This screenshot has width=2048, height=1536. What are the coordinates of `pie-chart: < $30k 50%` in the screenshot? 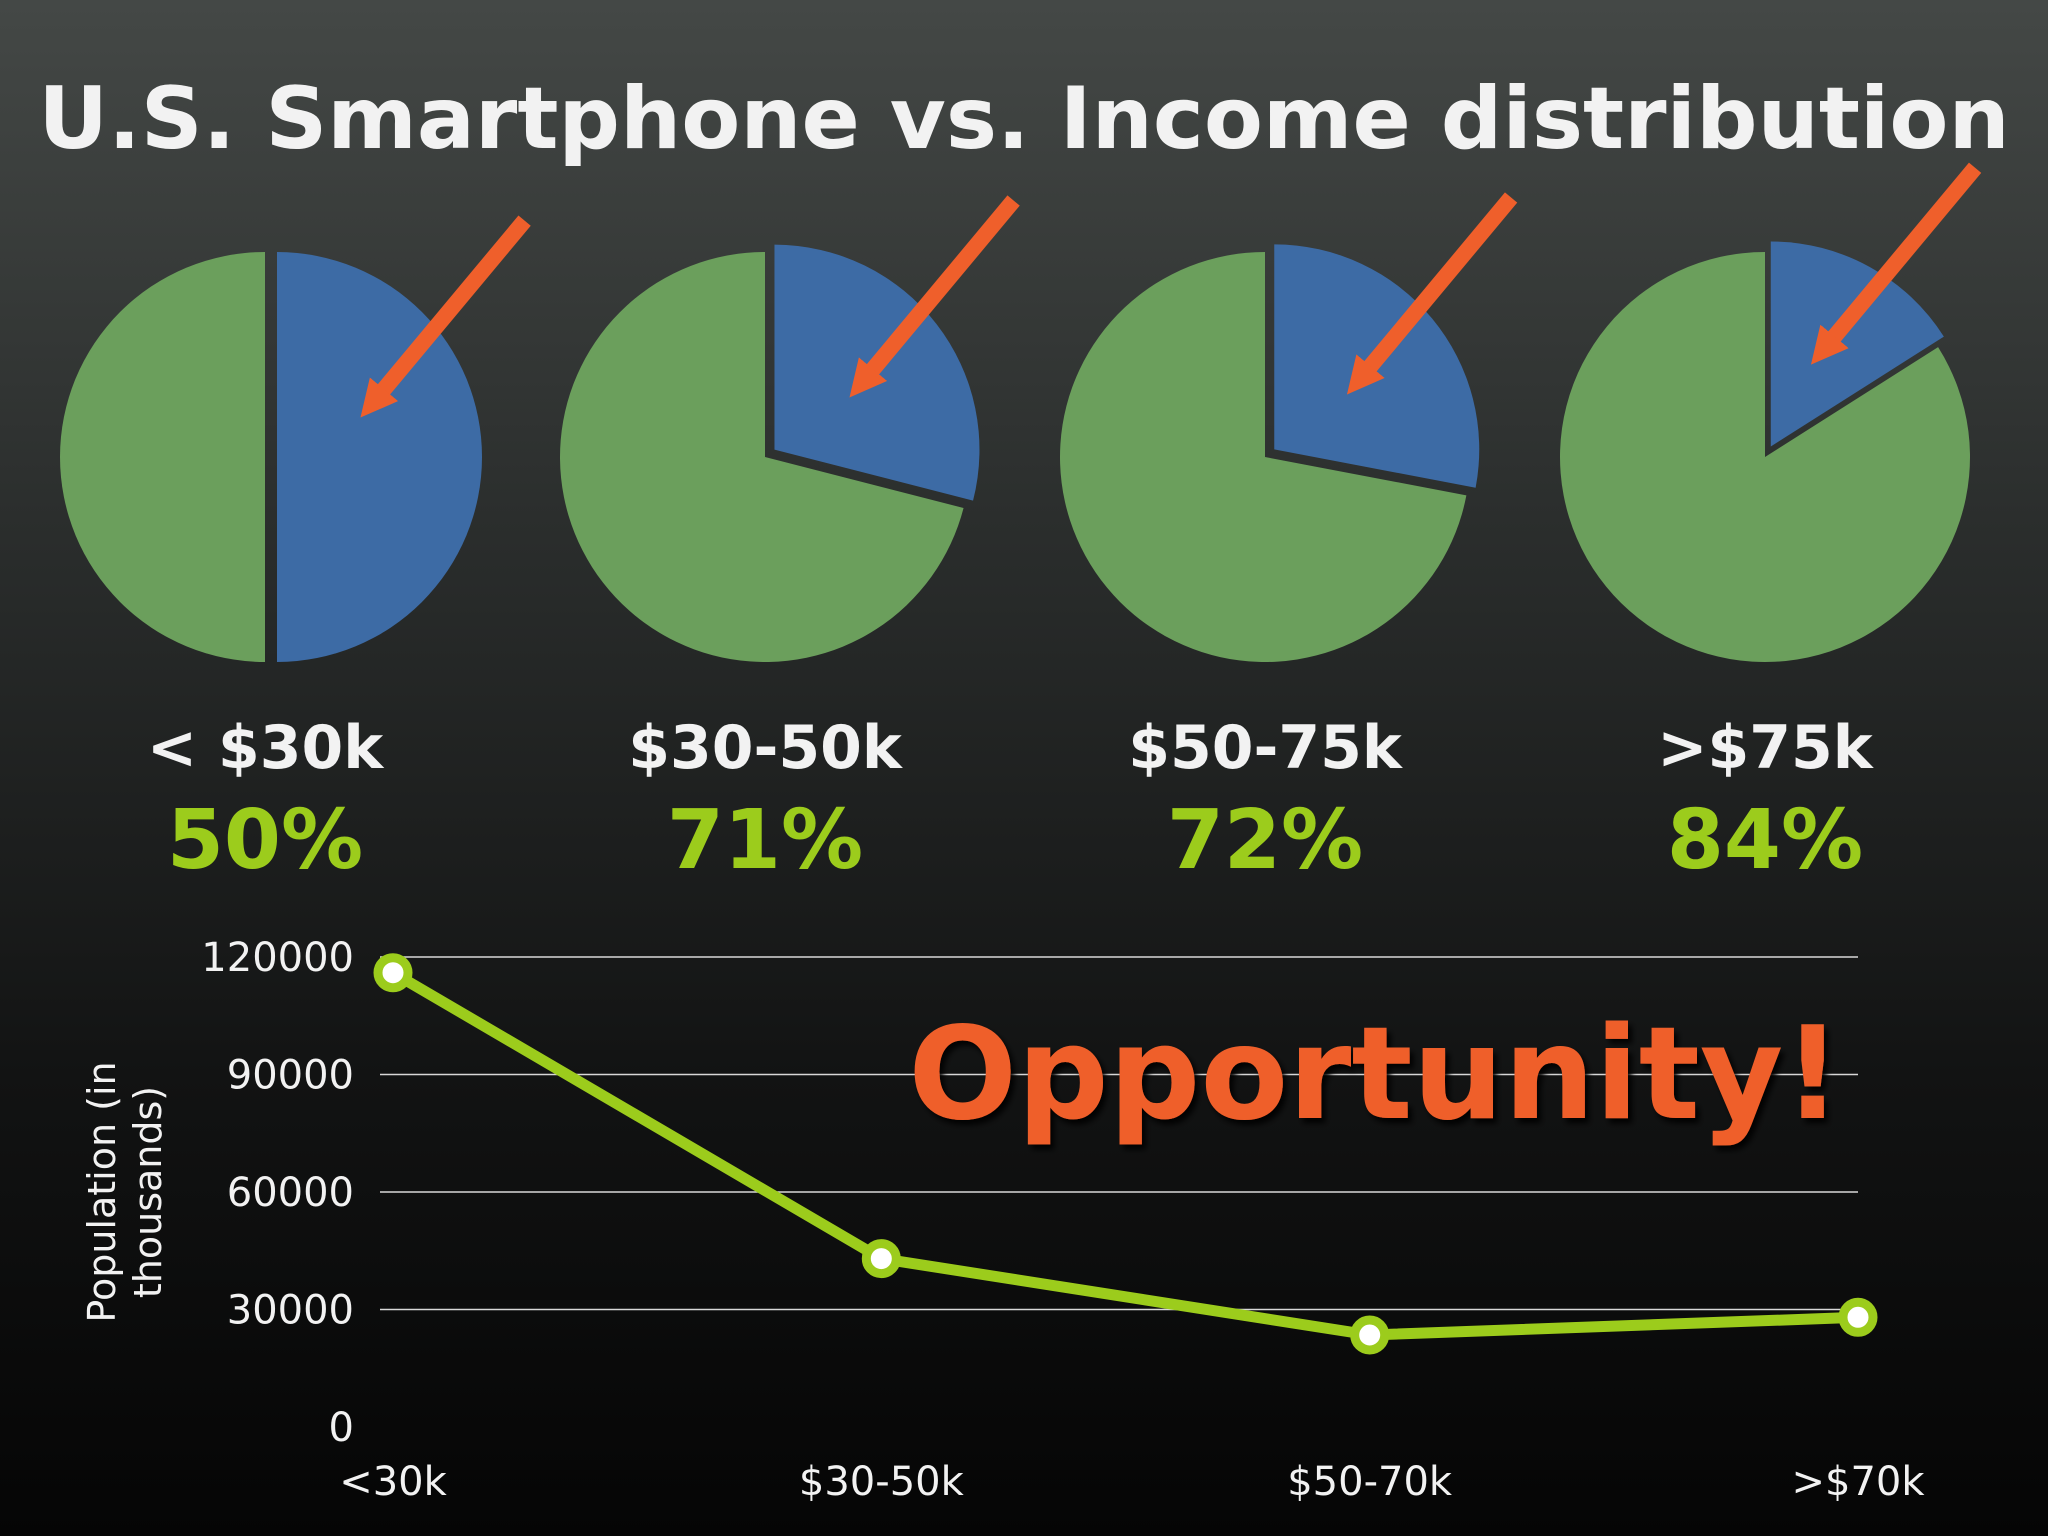 It's located at (295, 551).